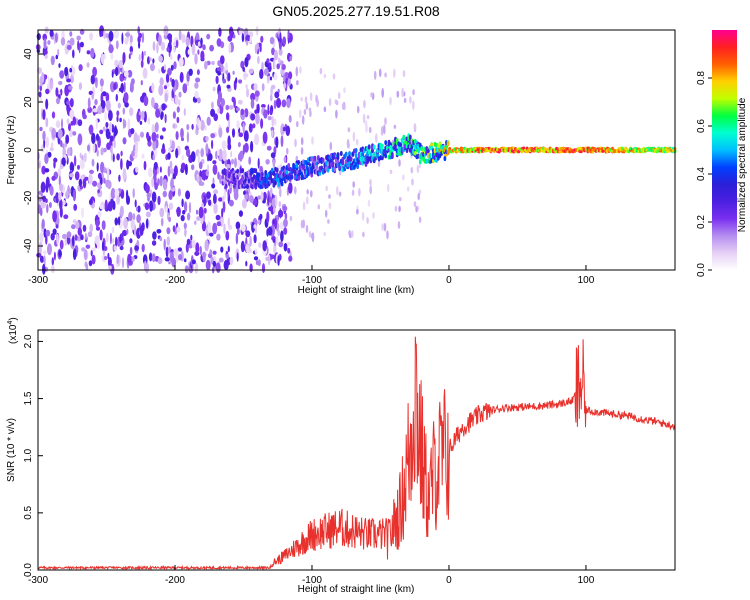 The width and height of the screenshot is (750, 600). Describe the element at coordinates (449, 280) in the screenshot. I see `spectrogram-x-tick-label: 0` at that location.